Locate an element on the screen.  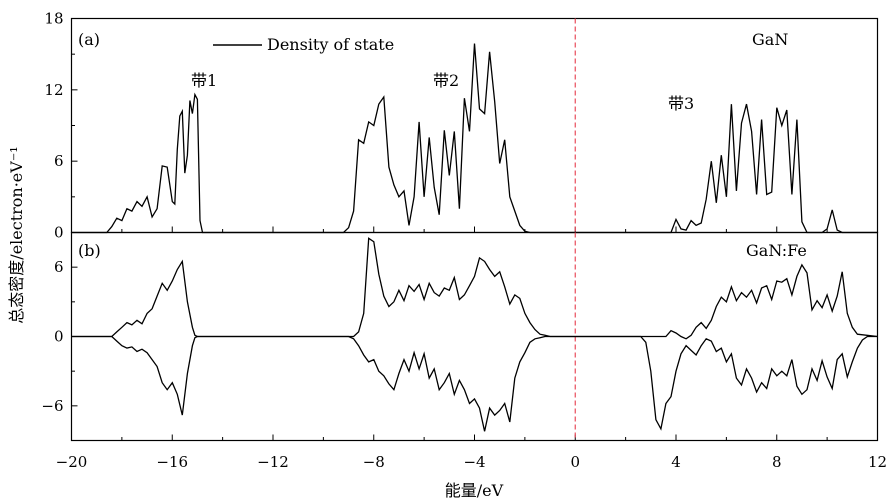
y-tick-label: 12 is located at coordinates (53, 90).